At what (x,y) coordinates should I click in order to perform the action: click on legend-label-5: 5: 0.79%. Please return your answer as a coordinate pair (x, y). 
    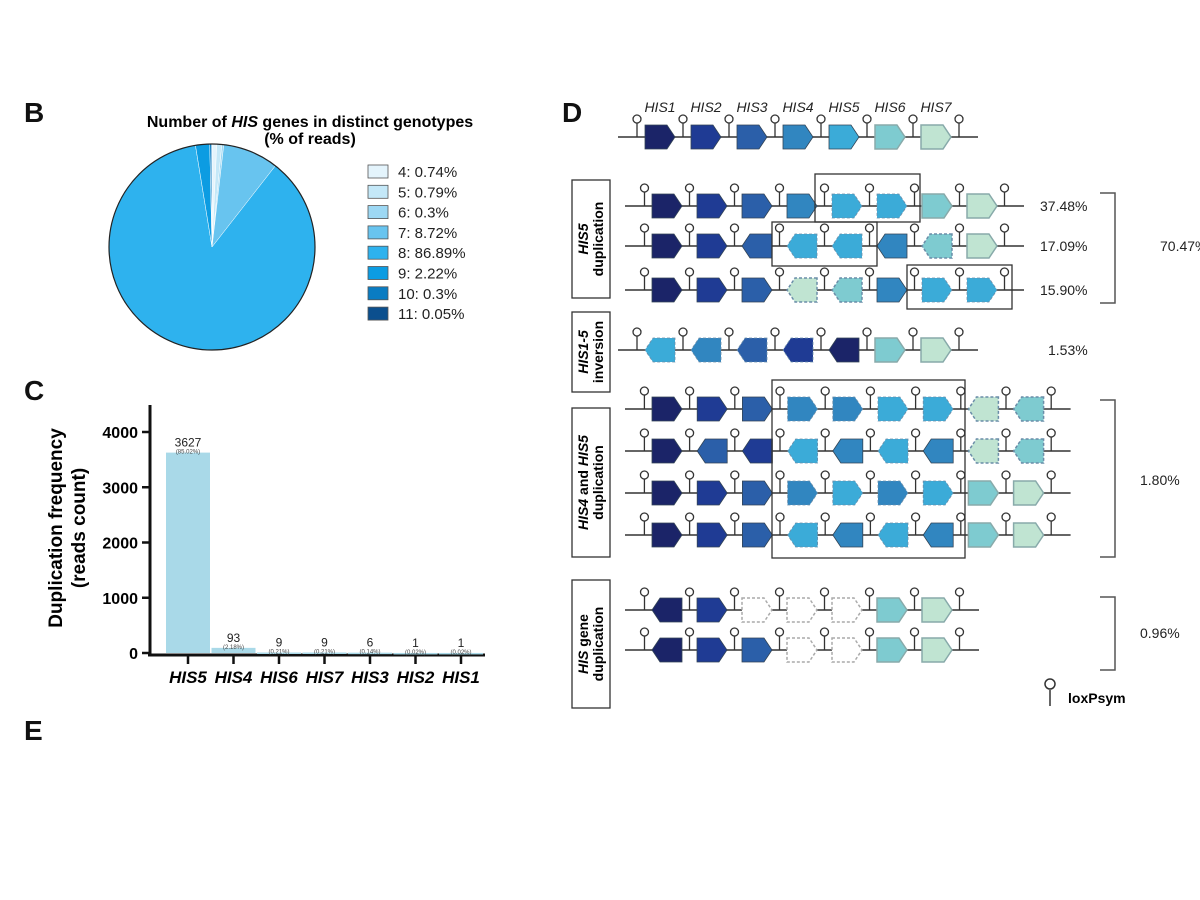
    Looking at the image, I should click on (427, 192).